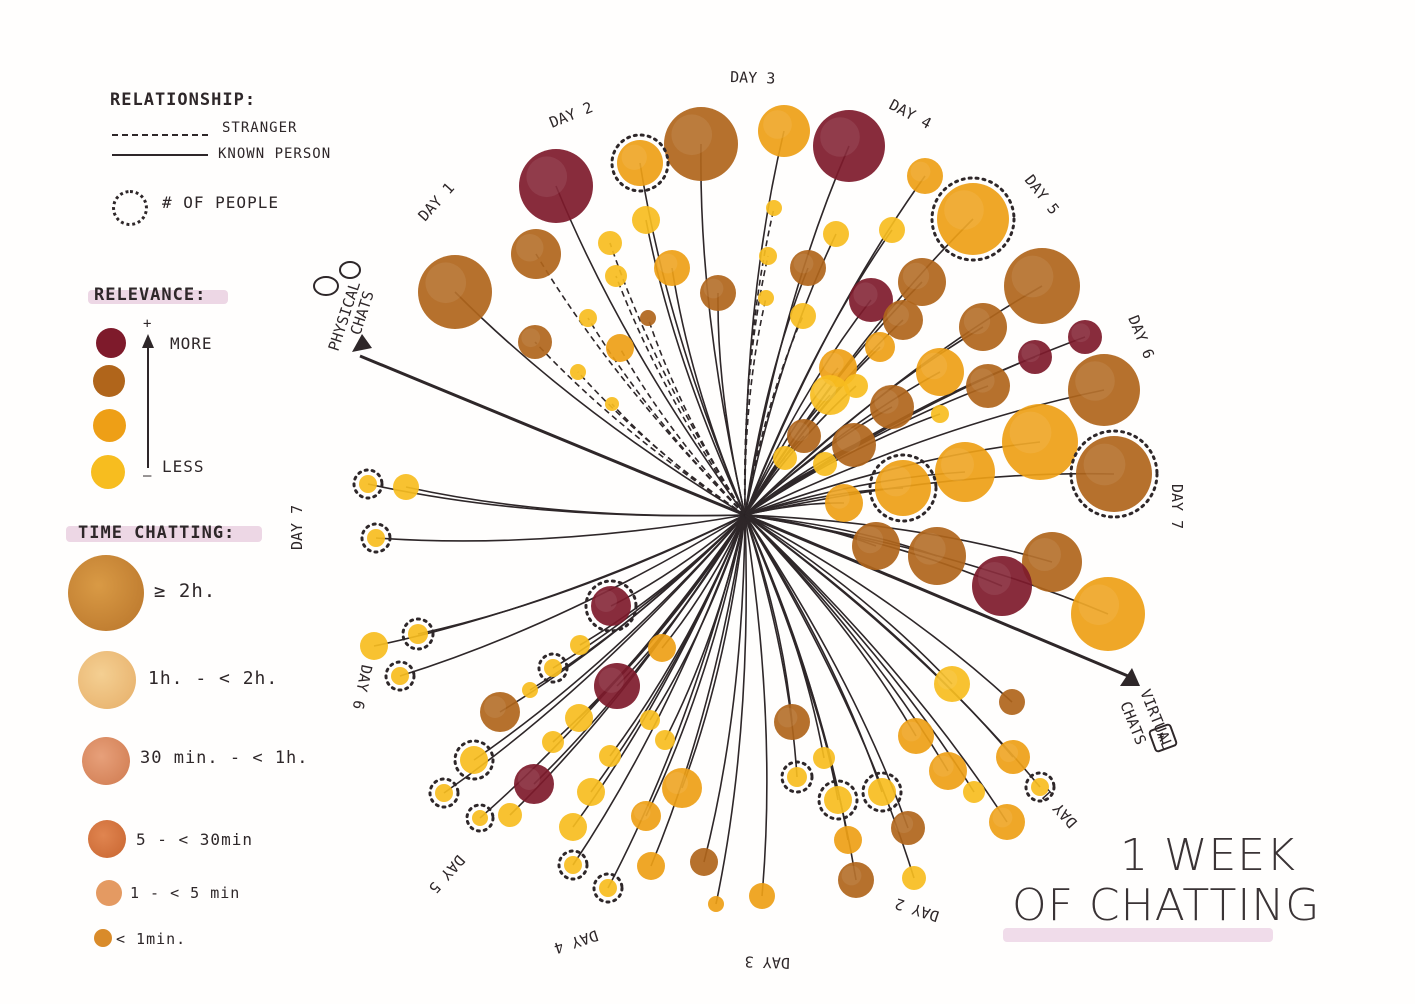 The height and width of the screenshot is (1004, 1415). I want to click on physical-day-1-label: DAY 1, so click(437, 202).